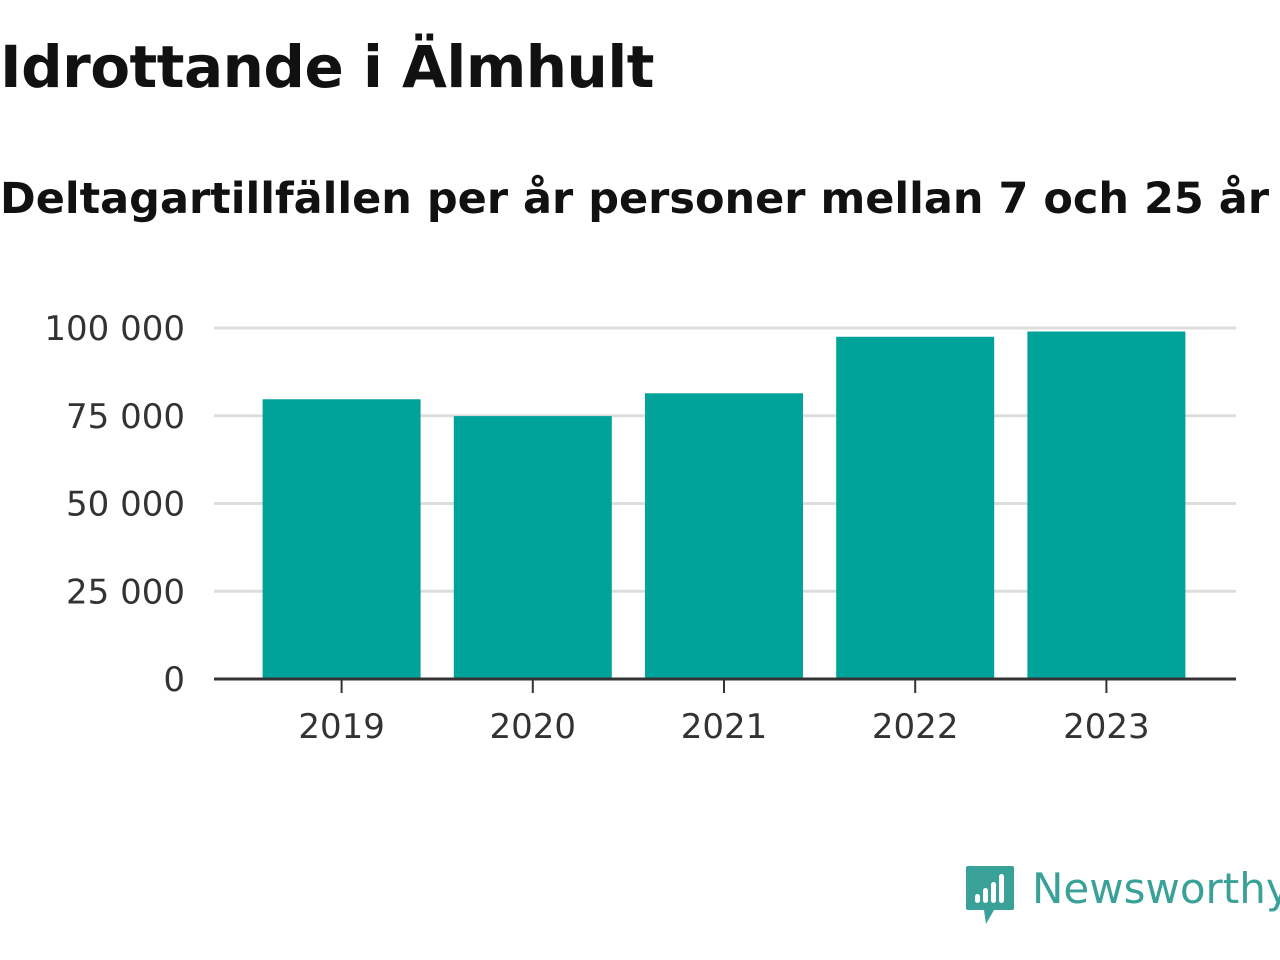 This screenshot has height=960, width=1280. I want to click on bar-2020, so click(532, 547).